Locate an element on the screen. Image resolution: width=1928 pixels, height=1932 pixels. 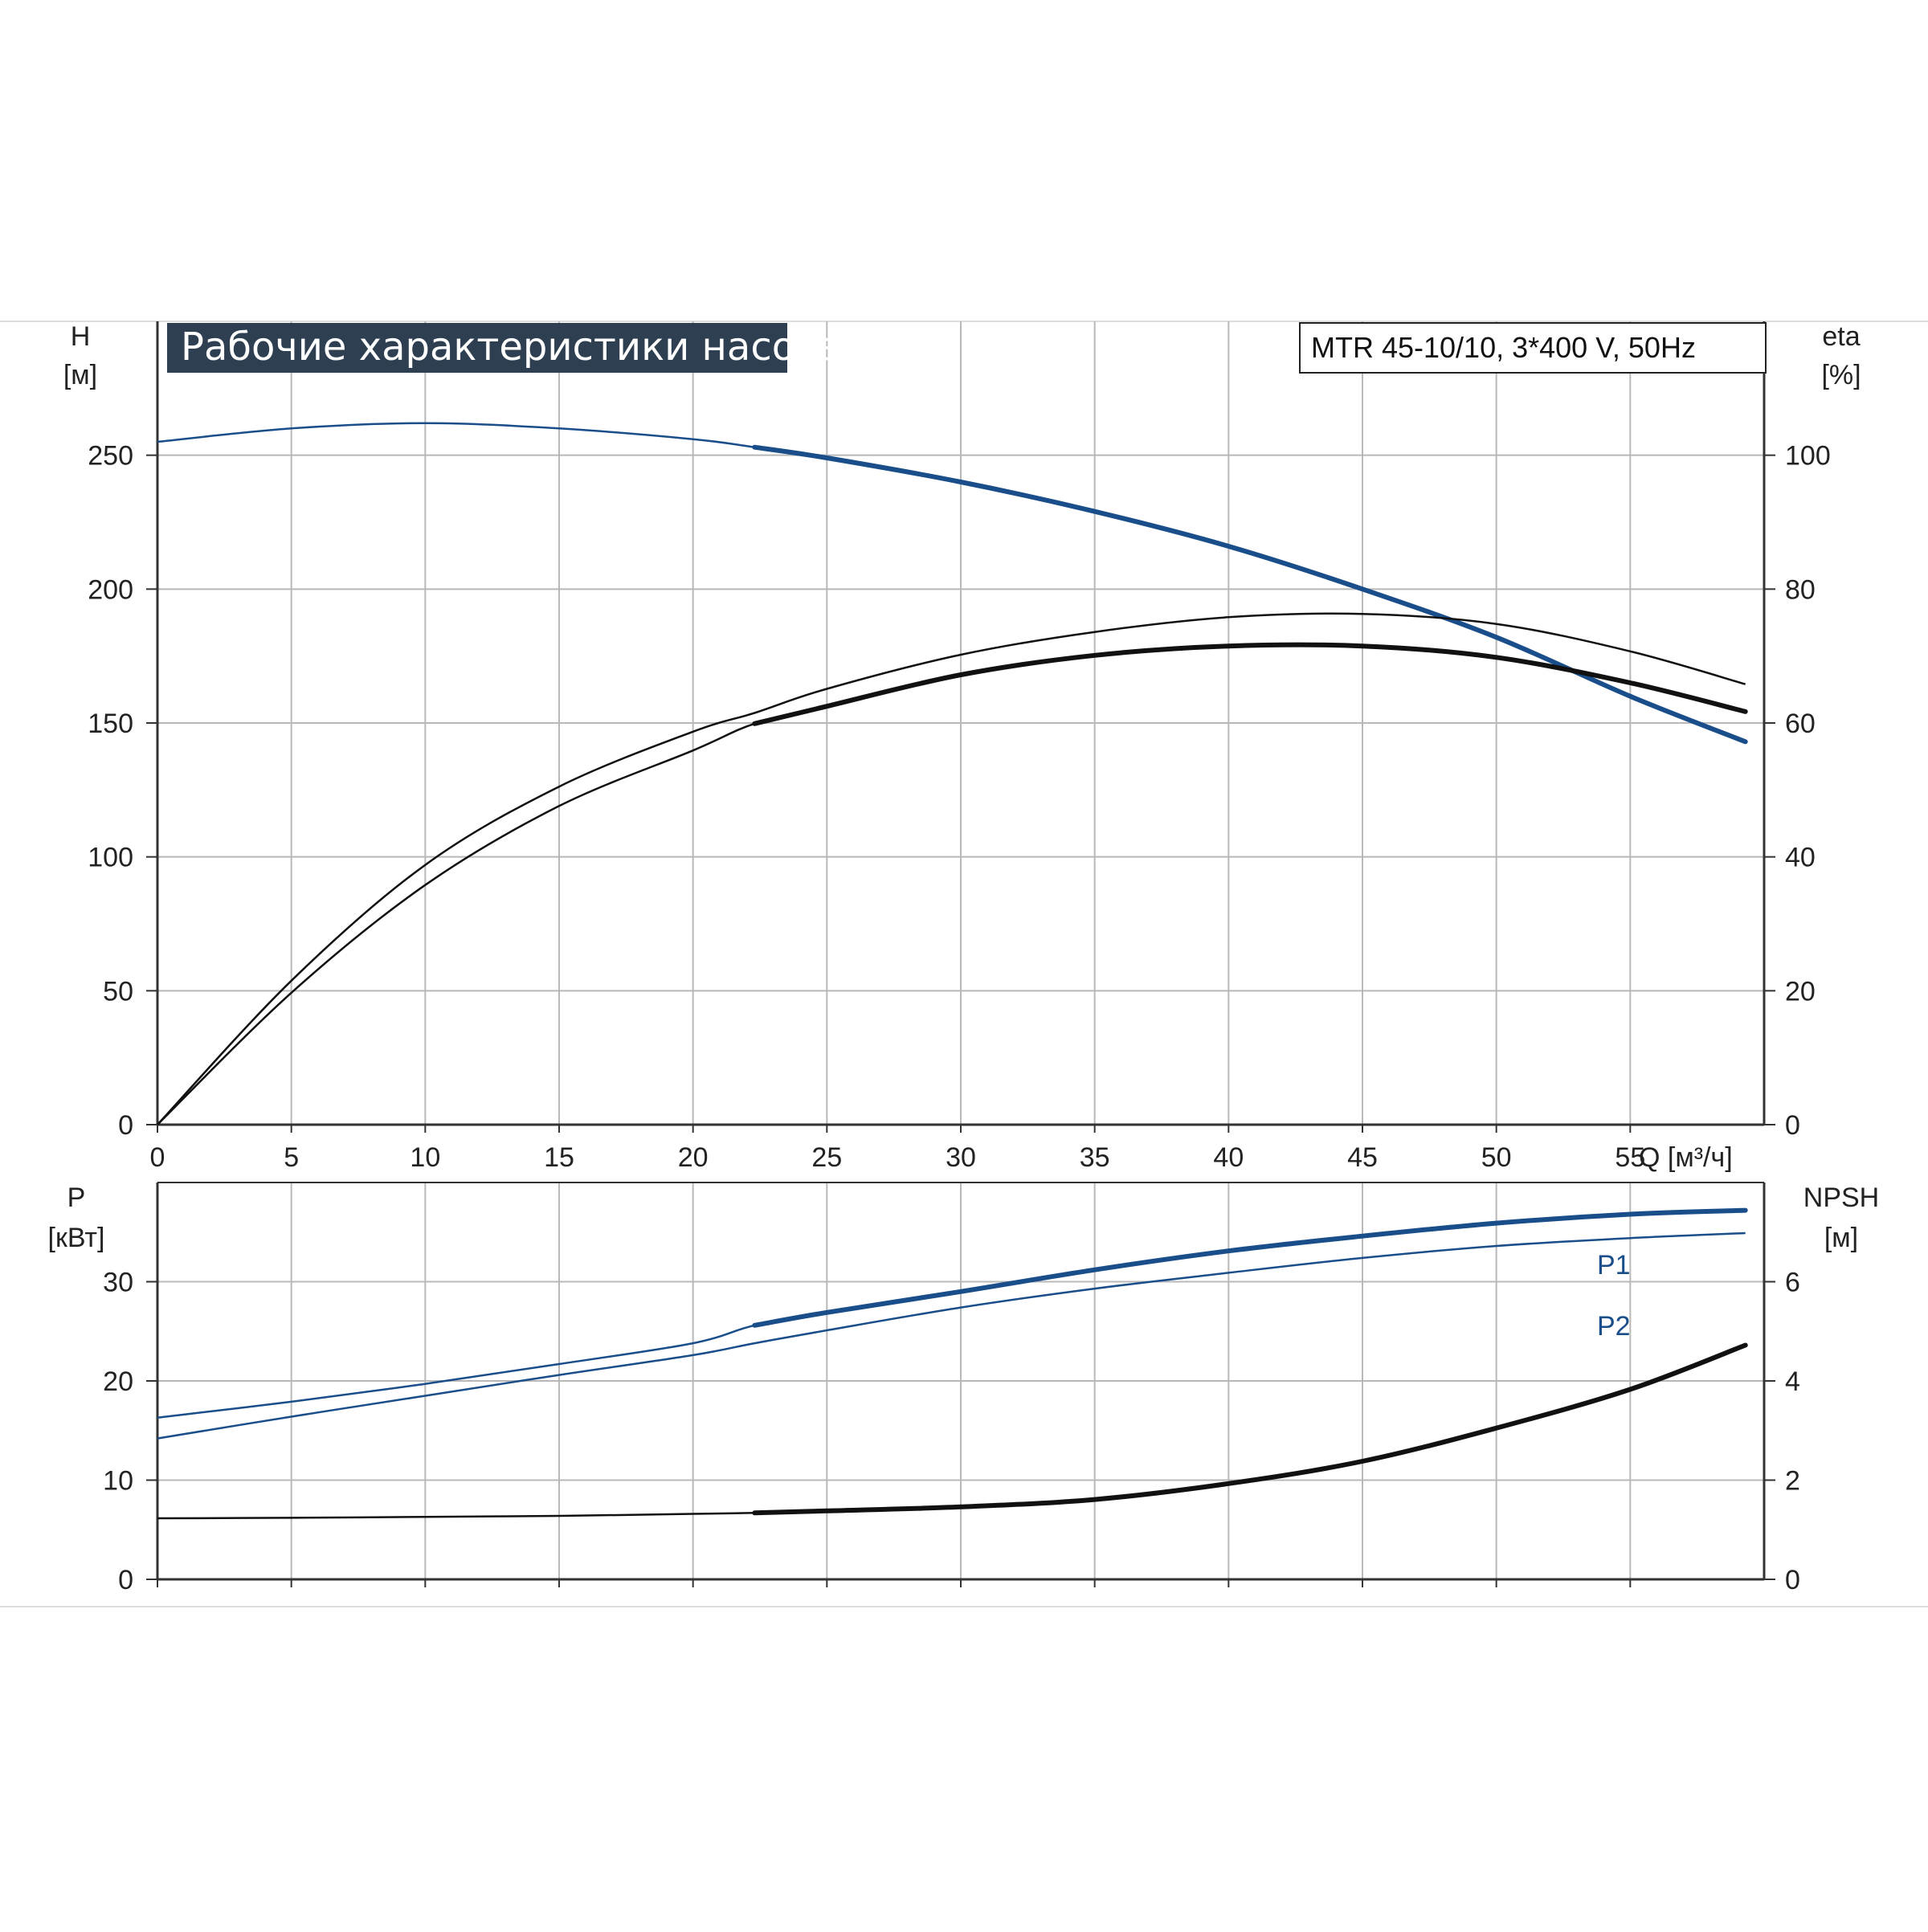
series-line-npsh-operating is located at coordinates (1250, 1429).